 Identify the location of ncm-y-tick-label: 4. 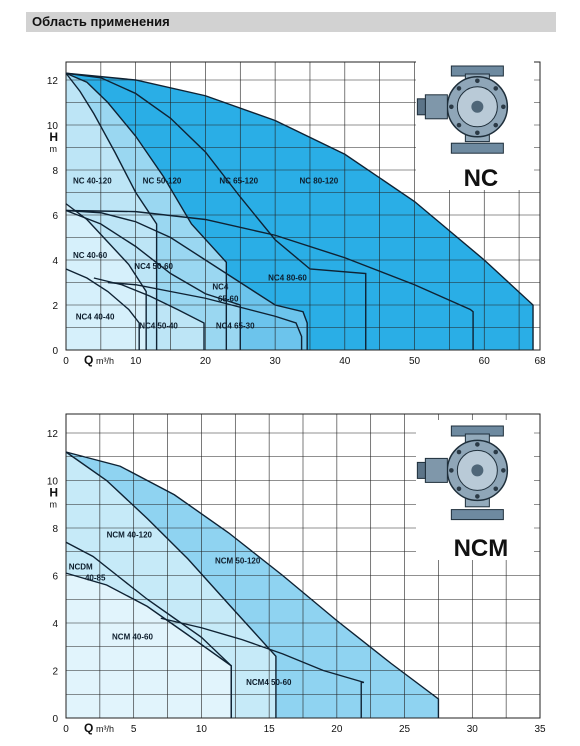
(55, 624).